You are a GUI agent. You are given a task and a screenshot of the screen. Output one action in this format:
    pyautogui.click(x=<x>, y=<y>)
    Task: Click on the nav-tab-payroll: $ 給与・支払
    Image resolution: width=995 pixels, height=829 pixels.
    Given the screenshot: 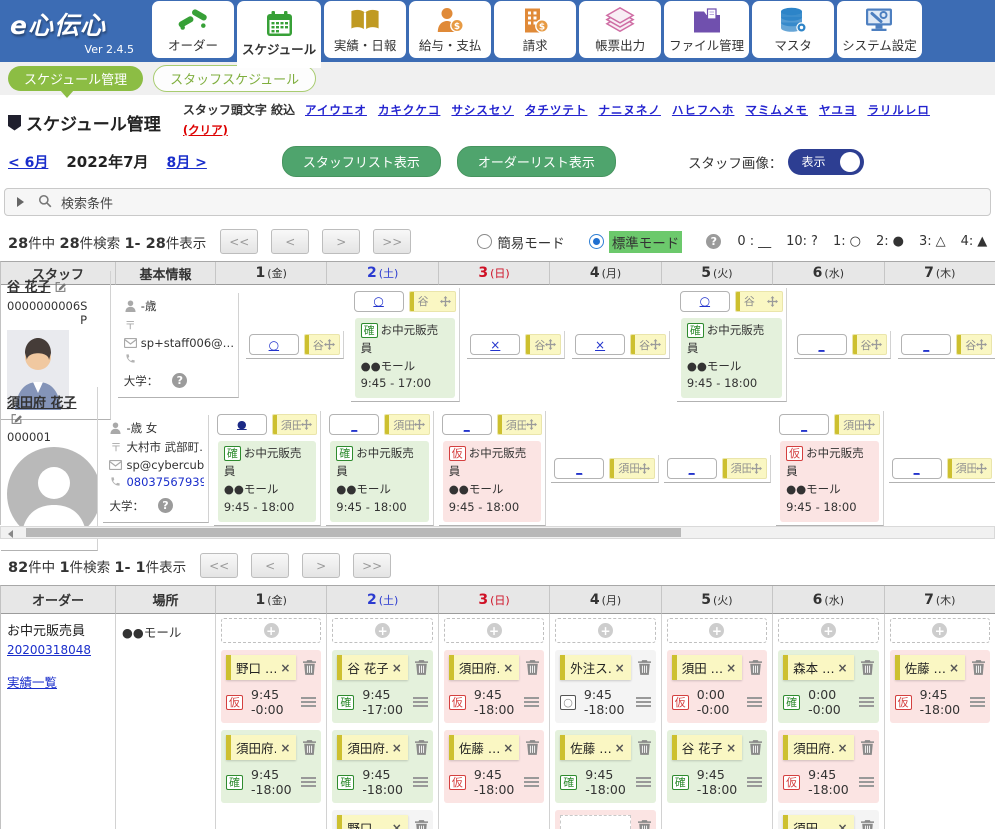 What is the action you would take?
    pyautogui.click(x=450, y=29)
    